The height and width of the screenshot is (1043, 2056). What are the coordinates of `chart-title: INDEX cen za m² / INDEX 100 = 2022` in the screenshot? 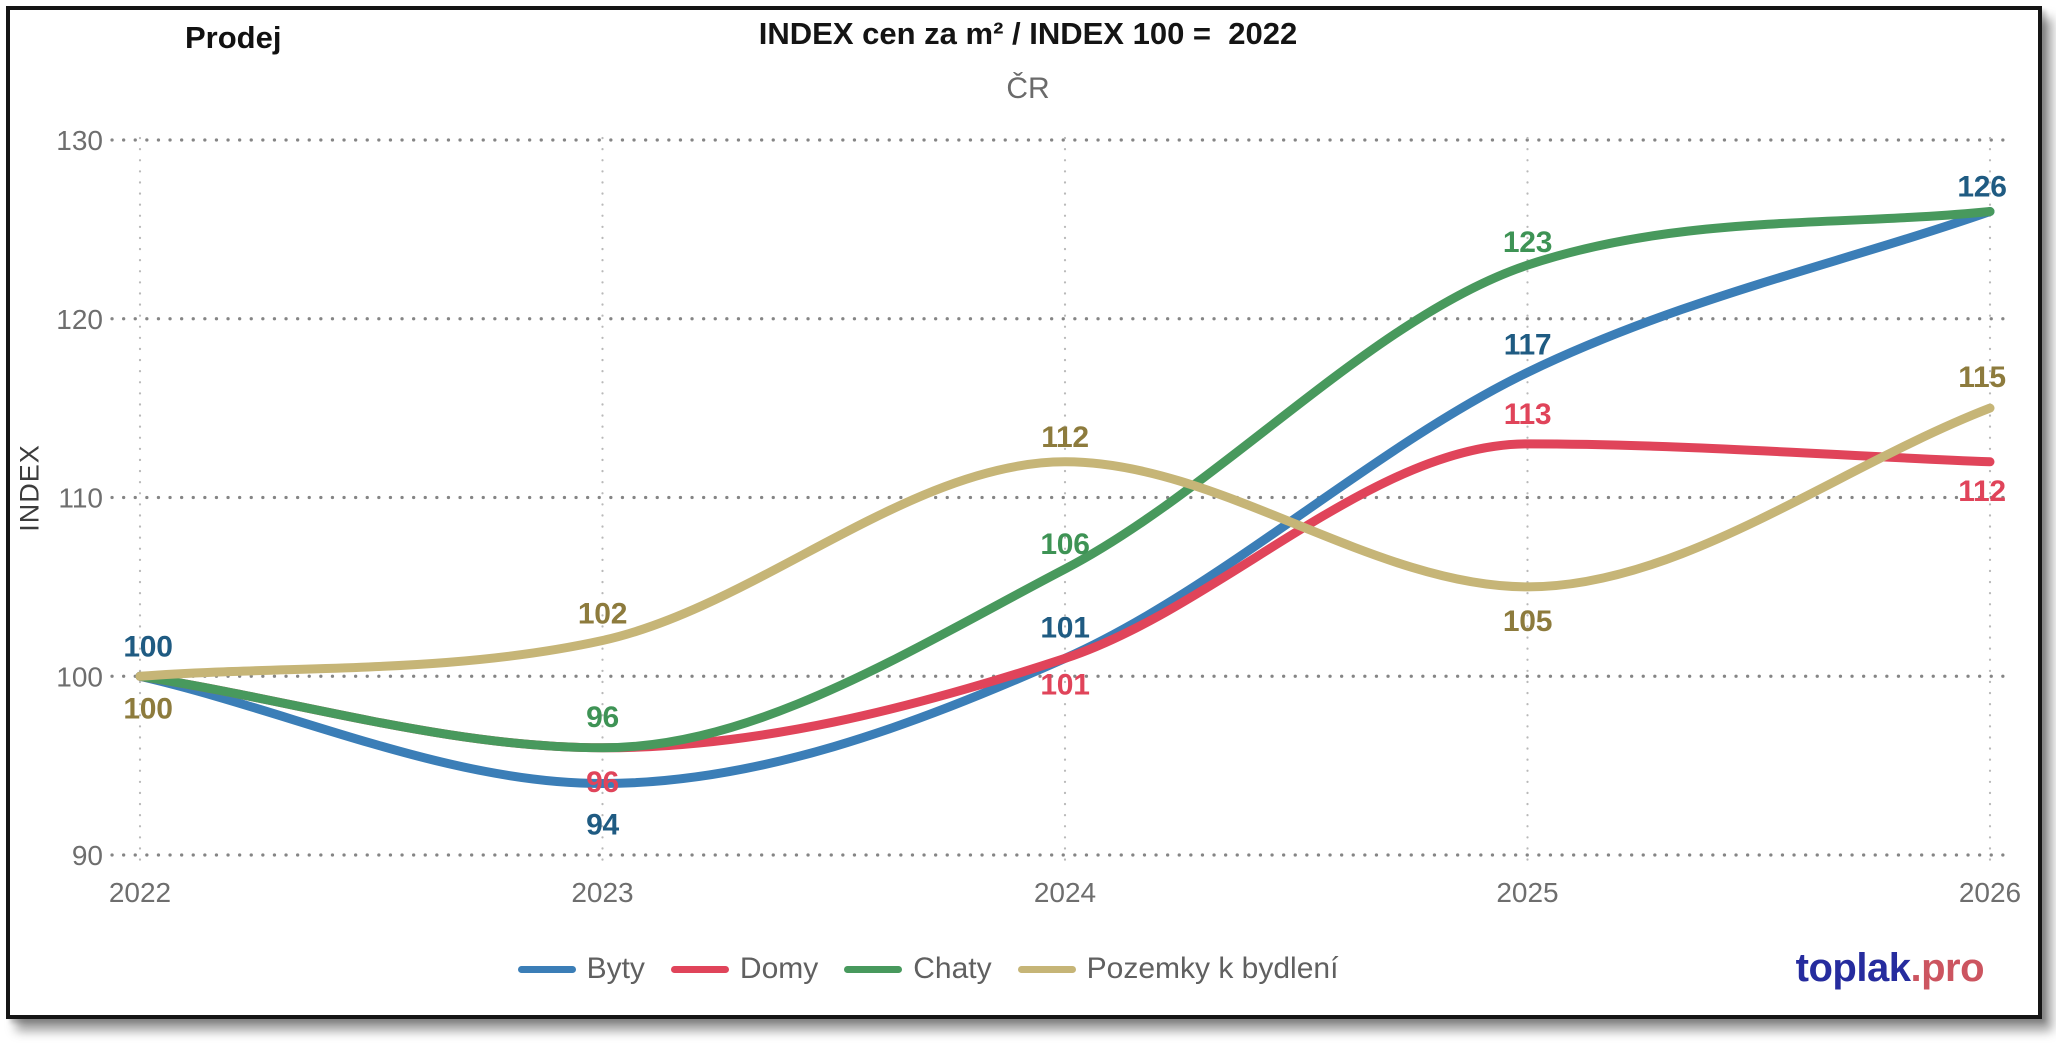 It's located at (1028, 33).